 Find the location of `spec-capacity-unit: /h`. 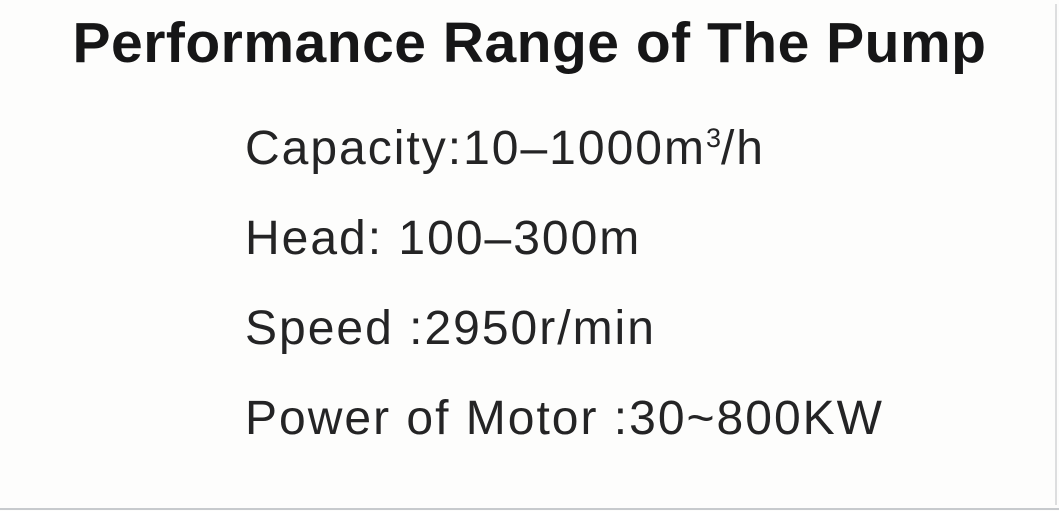

spec-capacity-unit: /h is located at coordinates (742, 148).